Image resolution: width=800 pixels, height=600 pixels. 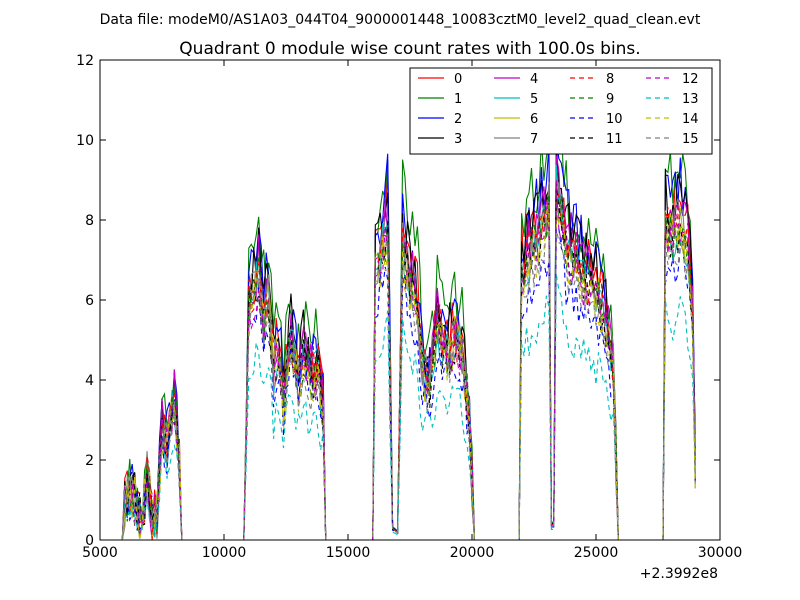 What do you see at coordinates (89, 381) in the screenshot?
I see `y-tick-label: 4` at bounding box center [89, 381].